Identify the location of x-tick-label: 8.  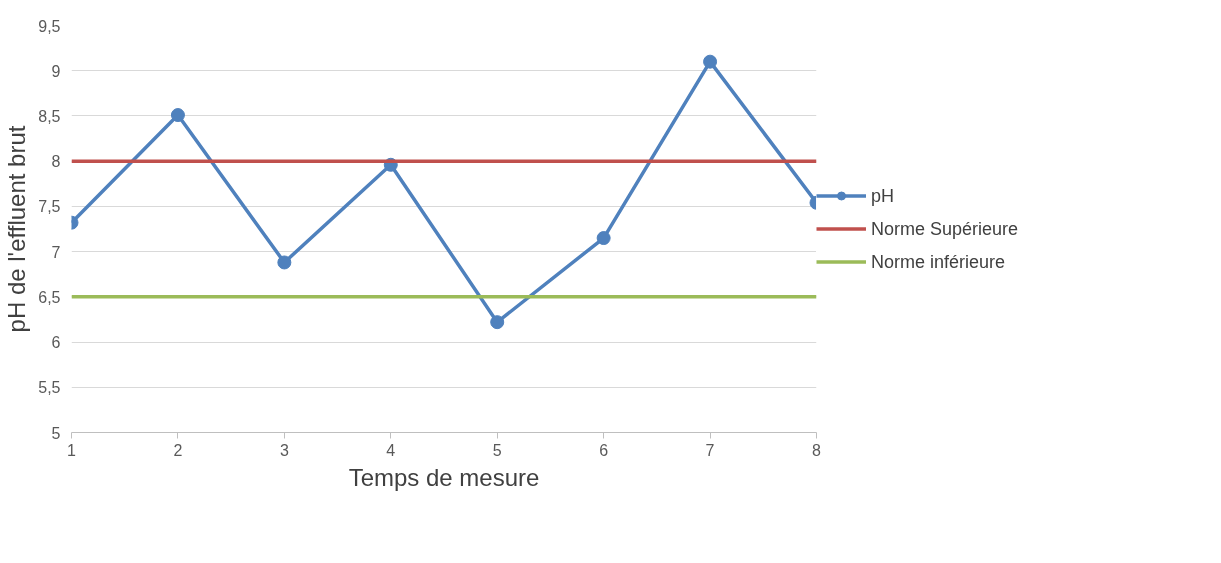
(817, 450).